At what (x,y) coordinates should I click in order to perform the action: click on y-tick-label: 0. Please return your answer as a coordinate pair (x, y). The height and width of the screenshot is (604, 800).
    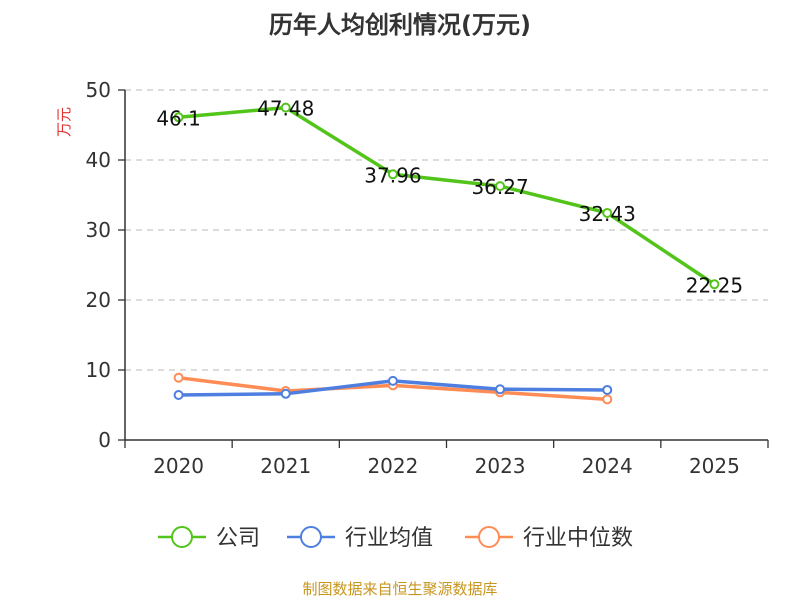
    Looking at the image, I should click on (104, 440).